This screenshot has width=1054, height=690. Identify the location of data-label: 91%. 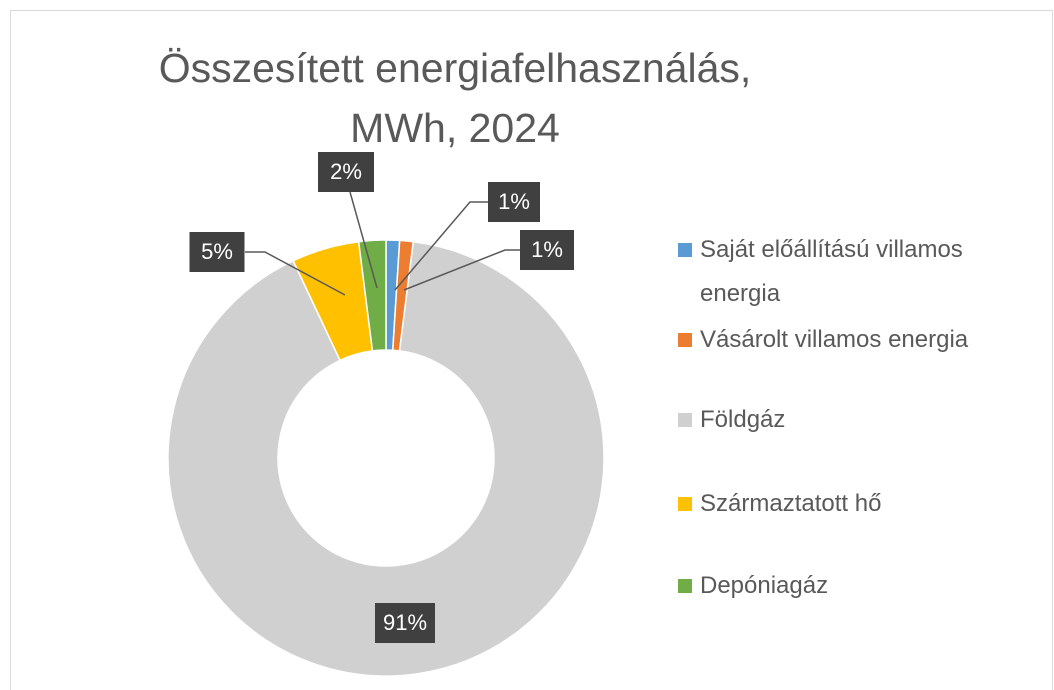
(405, 622).